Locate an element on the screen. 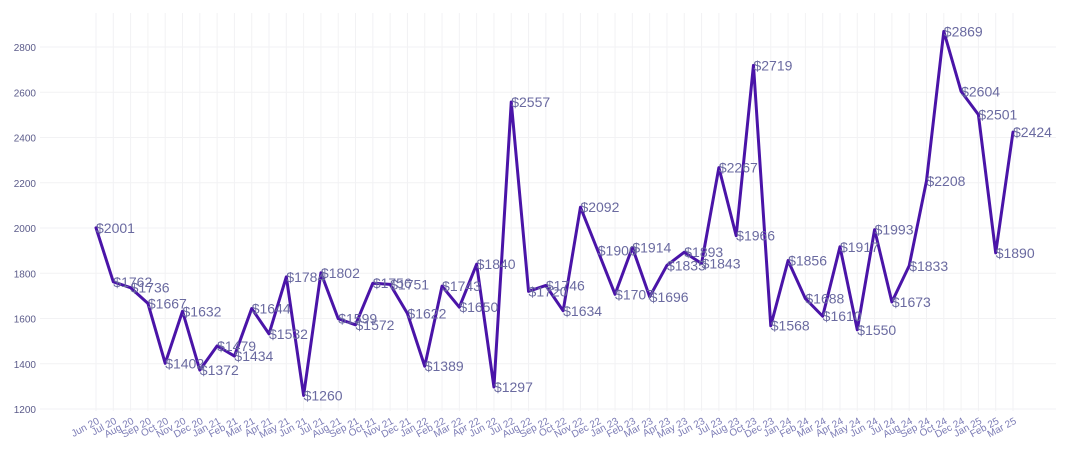 The image size is (1070, 465). data-label: $1599 is located at coordinates (357, 319).